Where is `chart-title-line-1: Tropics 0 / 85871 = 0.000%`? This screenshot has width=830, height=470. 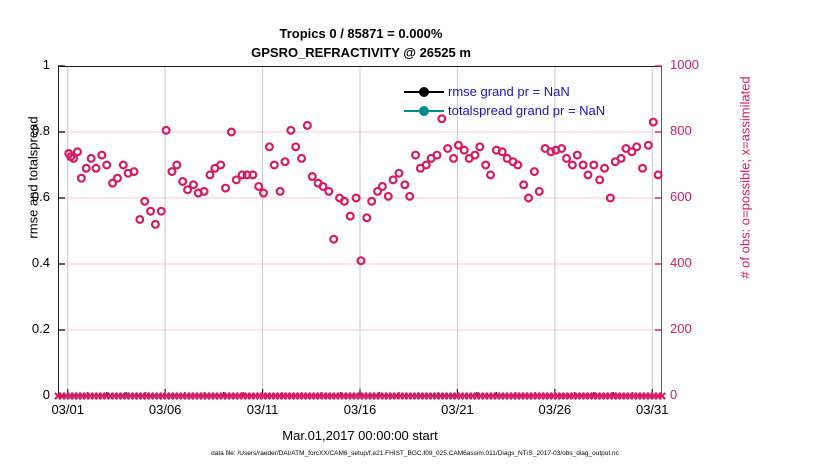
chart-title-line-1: Tropics 0 / 85871 = 0.000% is located at coordinates (361, 33).